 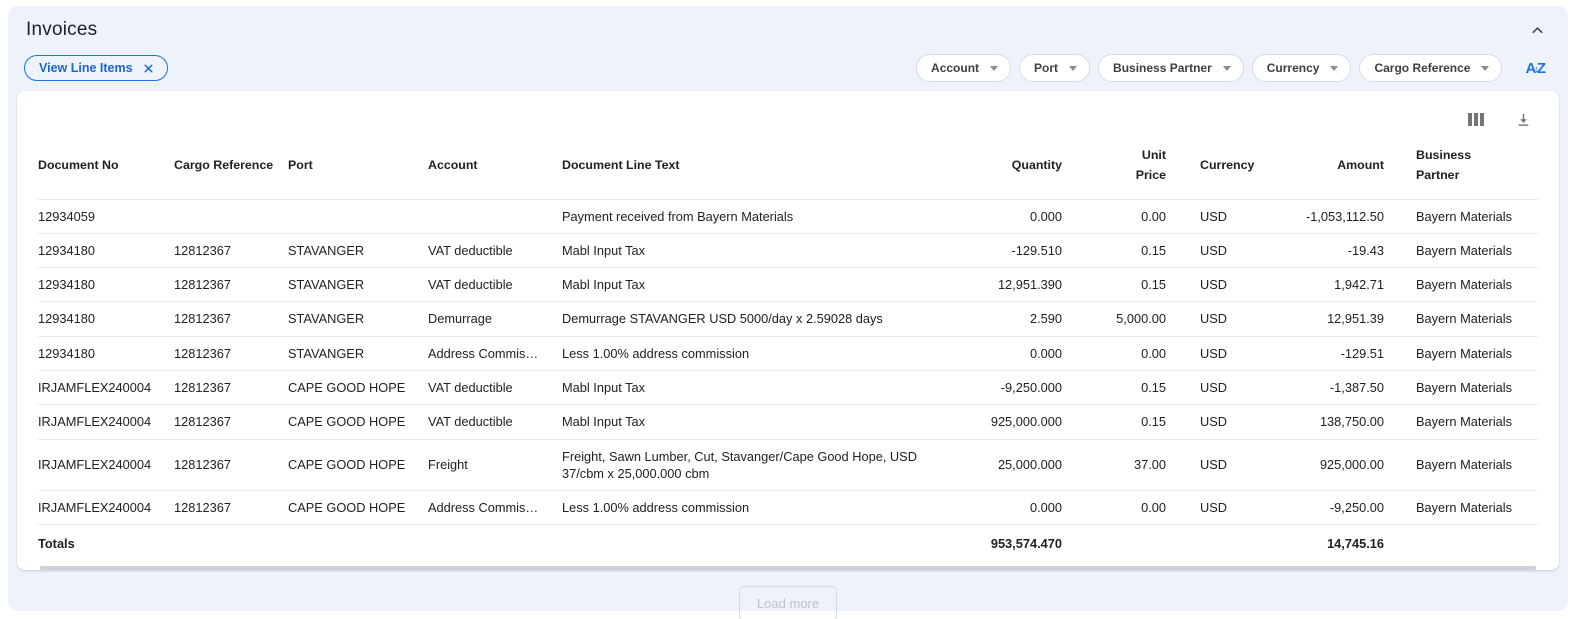 What do you see at coordinates (1120, 354) in the screenshot?
I see `cell-unit_price: 0.00` at bounding box center [1120, 354].